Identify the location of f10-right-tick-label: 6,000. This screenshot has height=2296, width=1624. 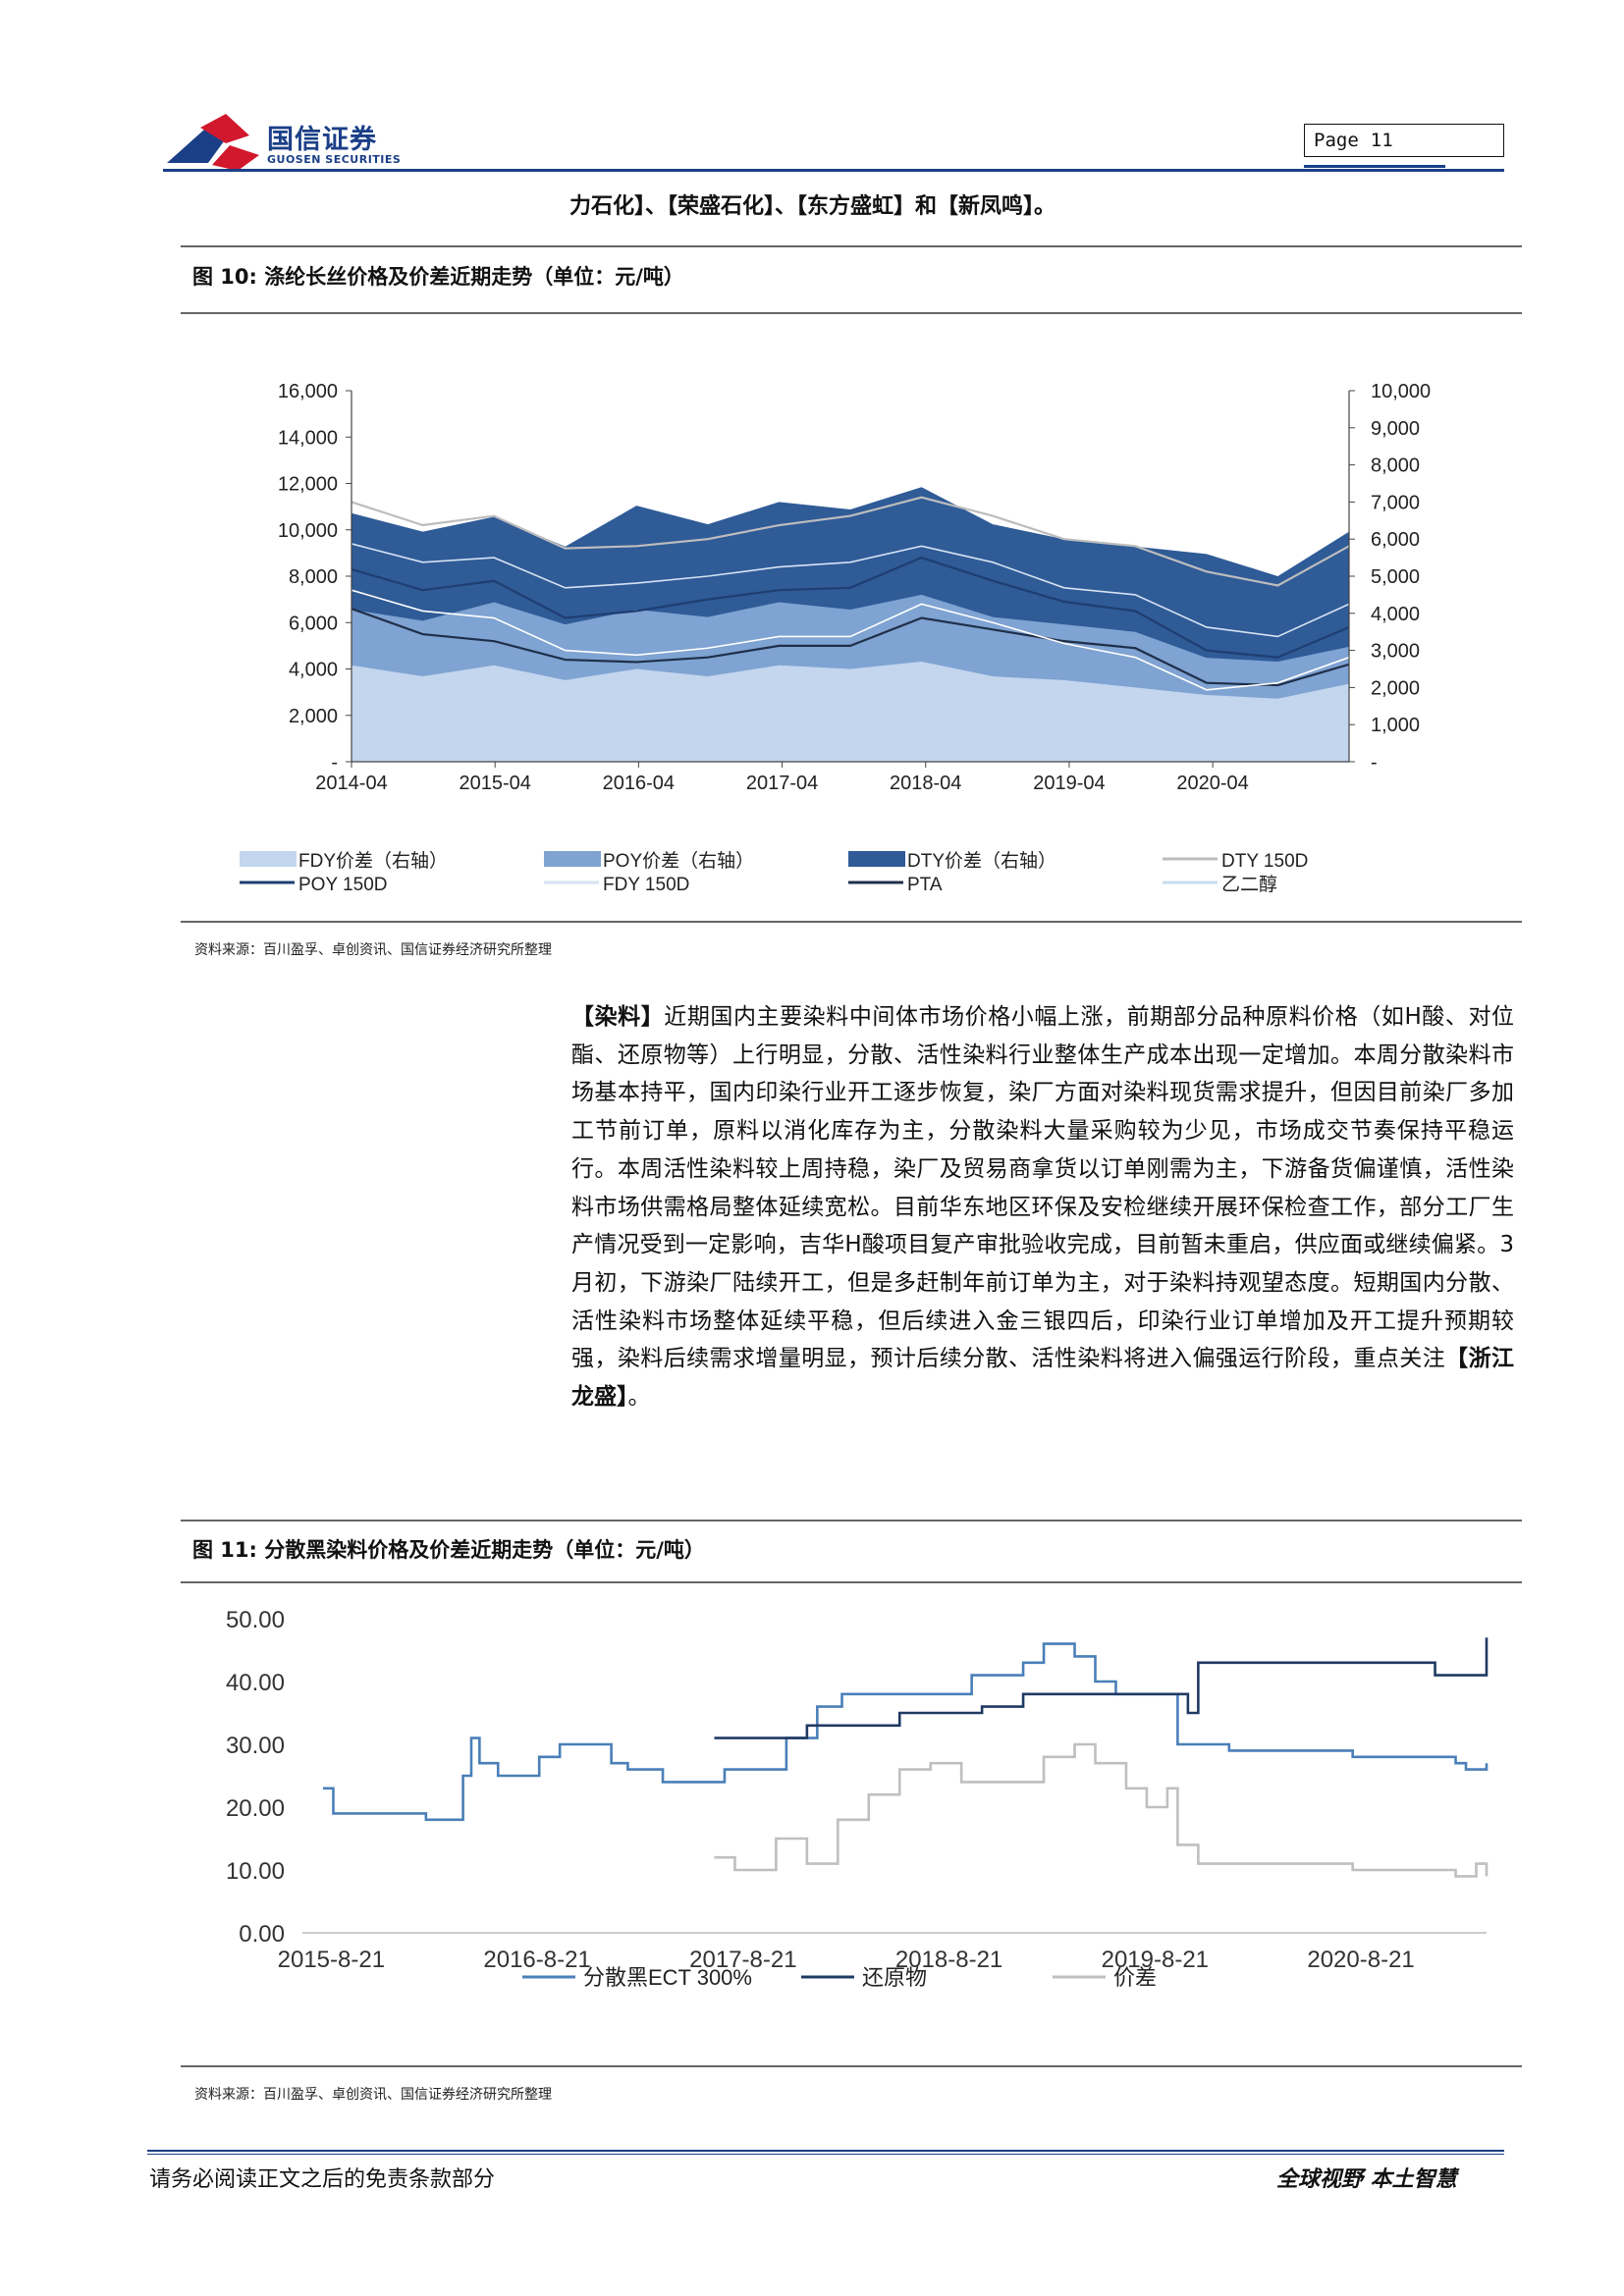
(1395, 540).